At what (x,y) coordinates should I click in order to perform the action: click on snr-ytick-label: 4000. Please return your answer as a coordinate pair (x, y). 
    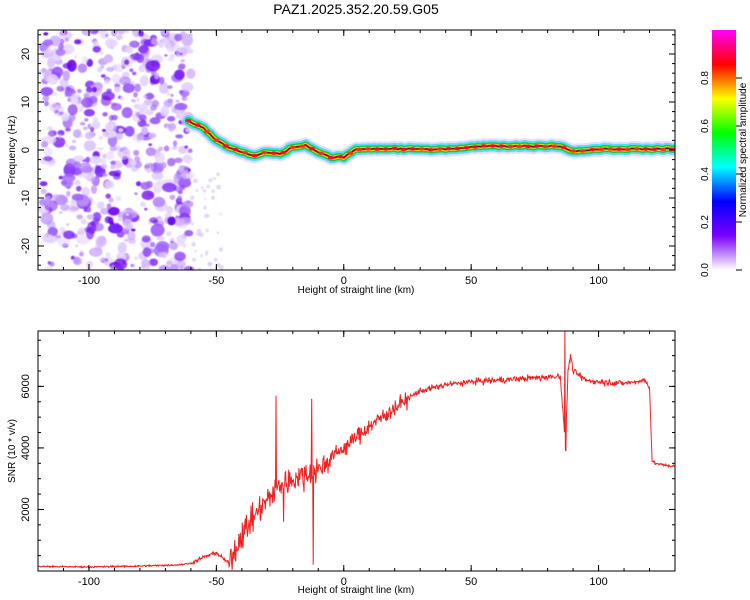
    Looking at the image, I should click on (26, 448).